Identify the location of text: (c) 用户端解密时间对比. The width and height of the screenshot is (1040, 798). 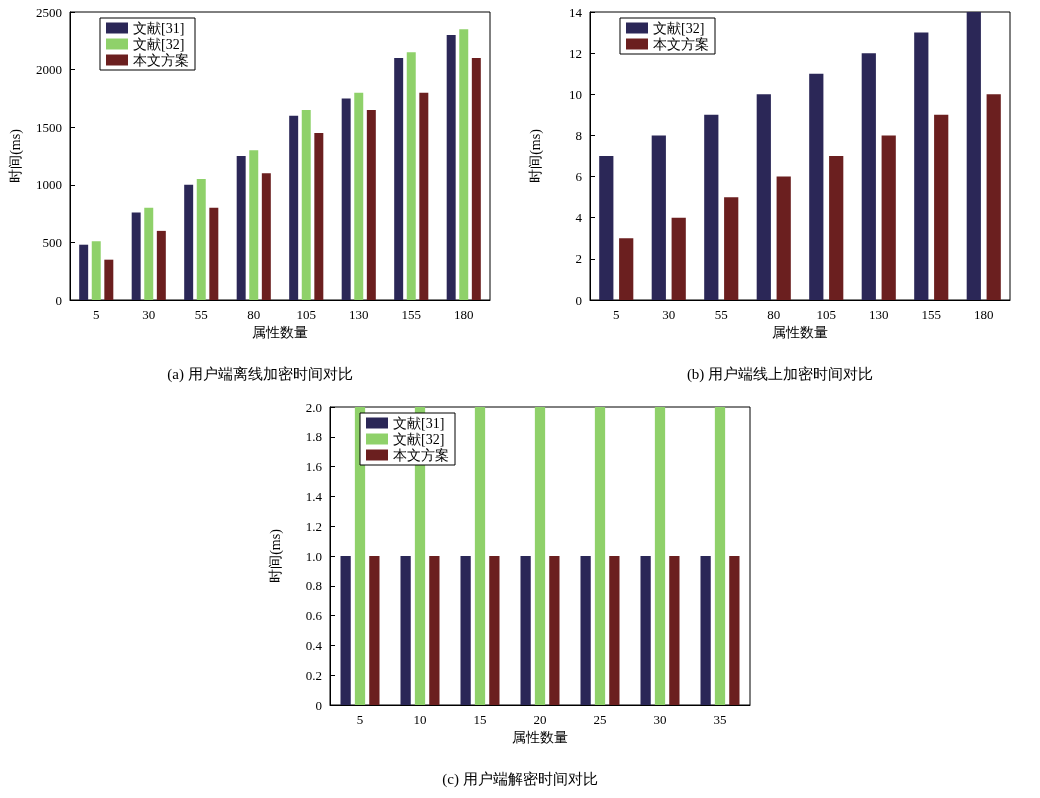
(520, 779).